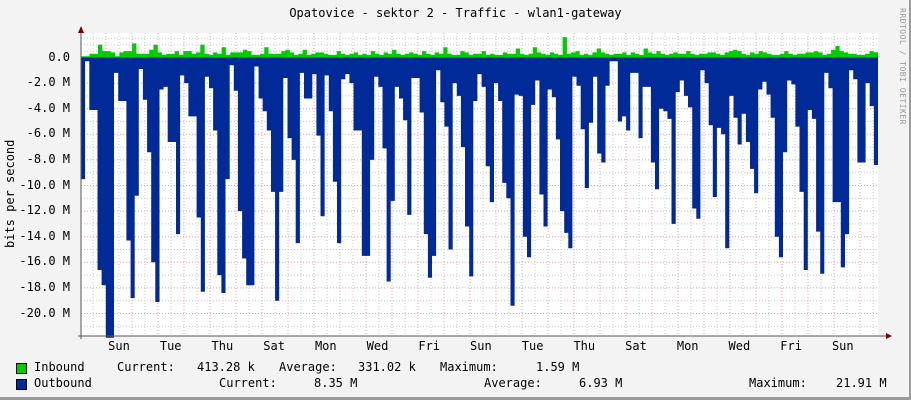 The width and height of the screenshot is (911, 400). What do you see at coordinates (21, 384) in the screenshot?
I see `outbound-swatch` at bounding box center [21, 384].